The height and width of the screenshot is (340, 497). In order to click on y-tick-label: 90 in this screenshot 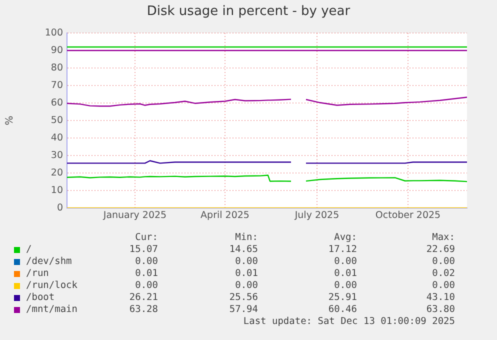, I will do `click(56, 50)`.